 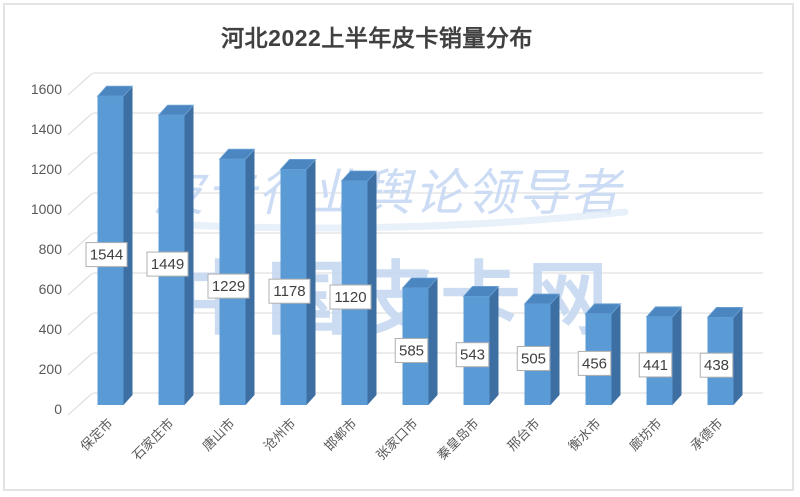 I want to click on value-label-text: 1544, so click(x=106, y=255).